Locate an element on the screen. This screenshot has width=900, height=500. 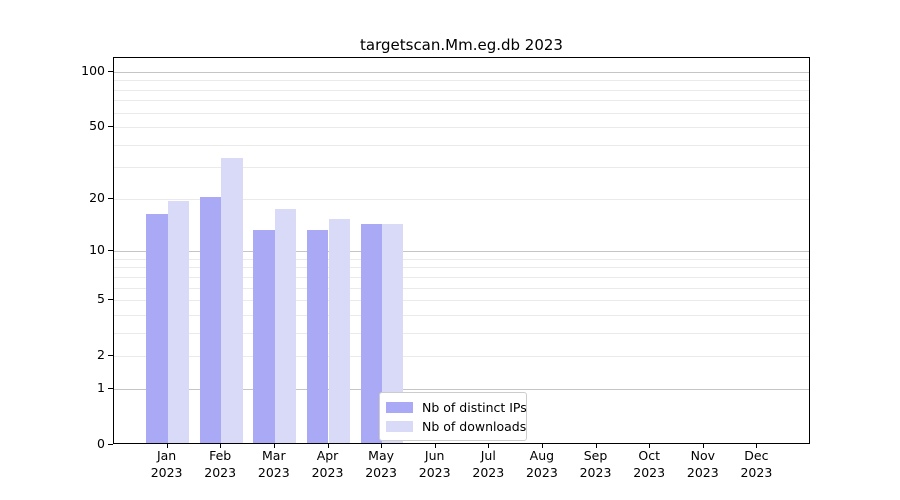
x-tick-mark-jul is located at coordinates (489, 446).